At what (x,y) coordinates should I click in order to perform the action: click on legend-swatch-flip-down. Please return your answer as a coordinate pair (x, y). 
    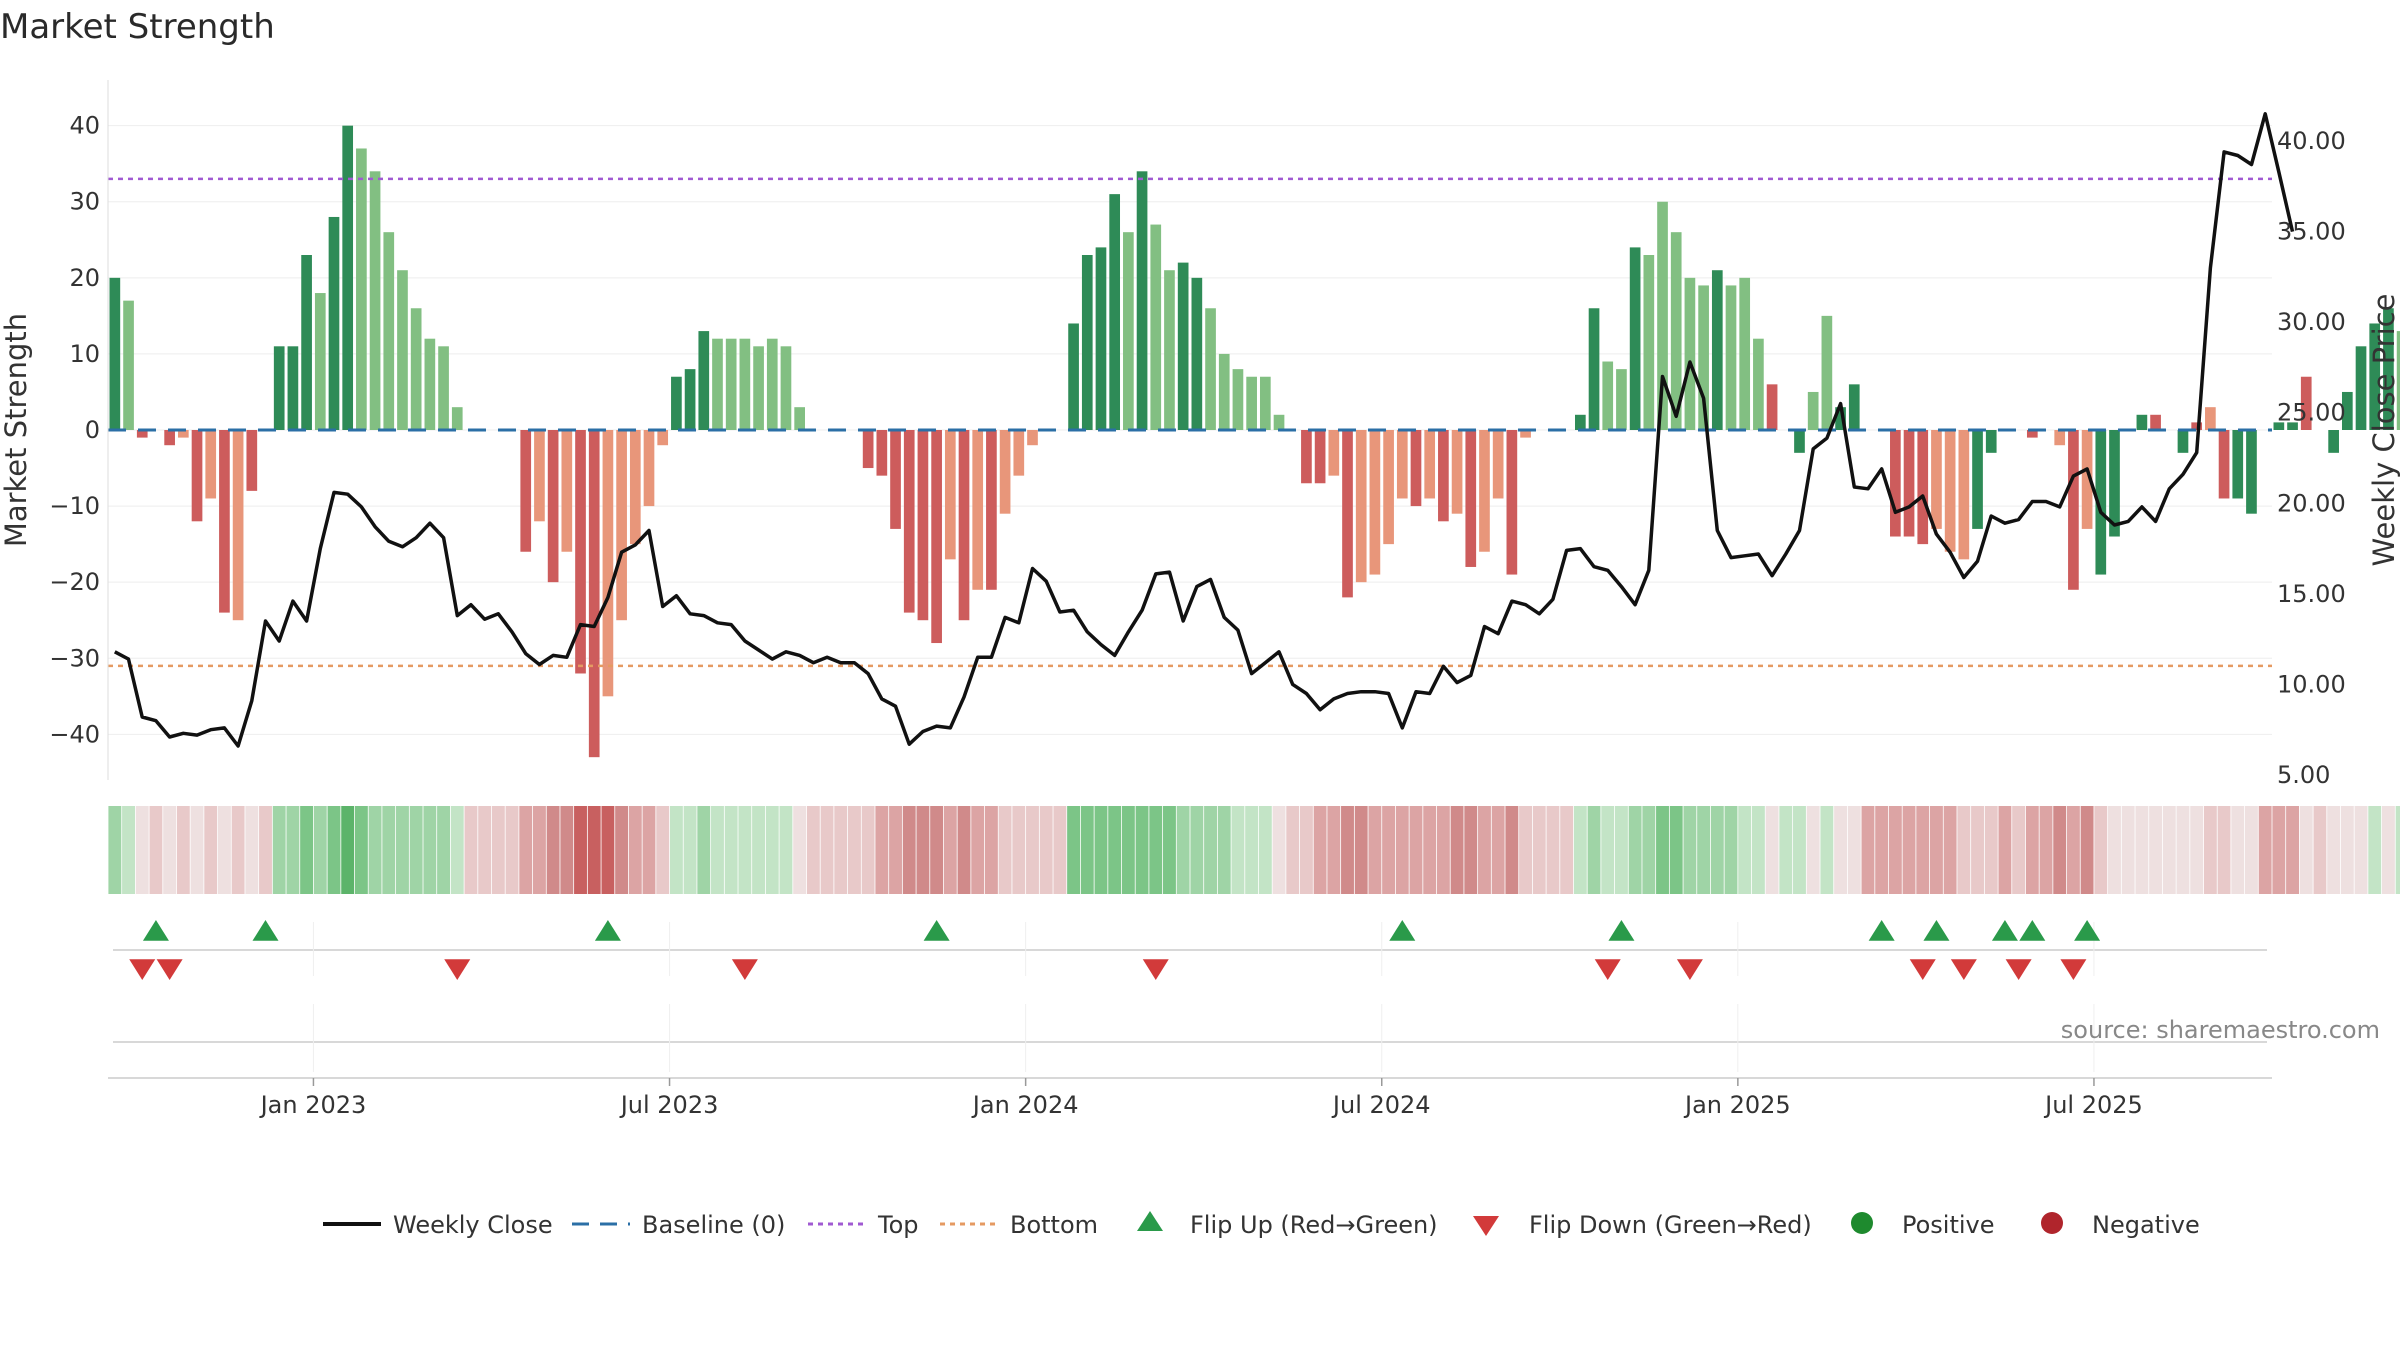
    Looking at the image, I should click on (1486, 1226).